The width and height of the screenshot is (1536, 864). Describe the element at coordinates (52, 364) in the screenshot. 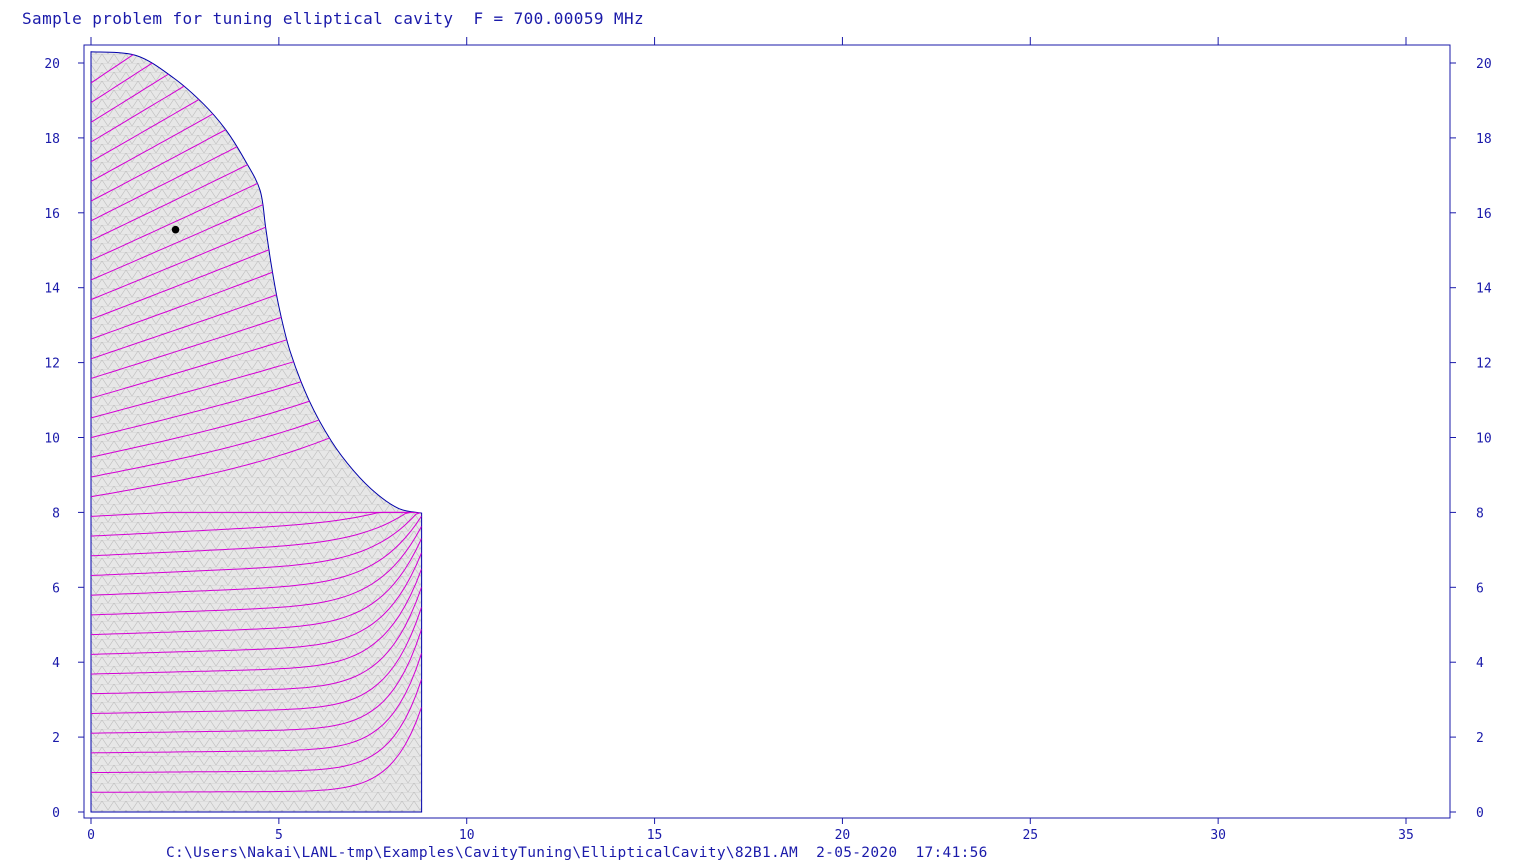

I see `y-tick-label-left: 12` at that location.